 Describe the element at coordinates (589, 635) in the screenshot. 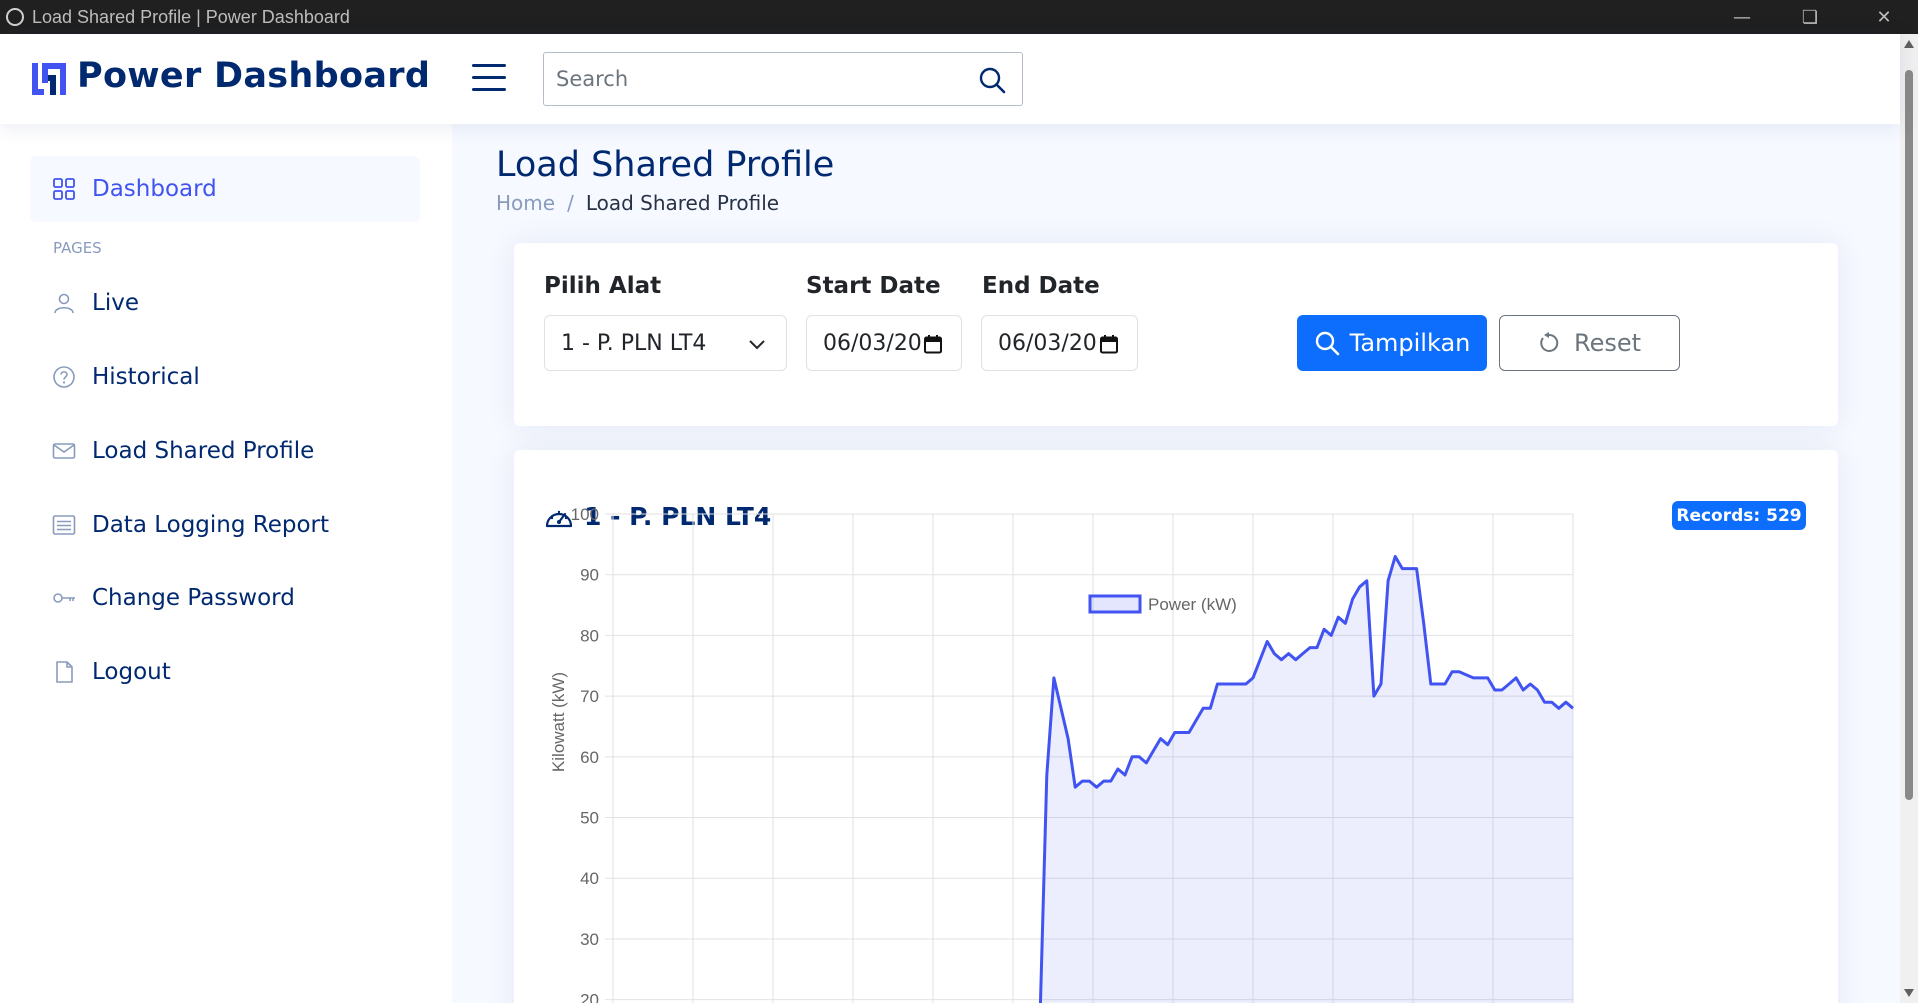

I see `y-tick-label: 80` at that location.